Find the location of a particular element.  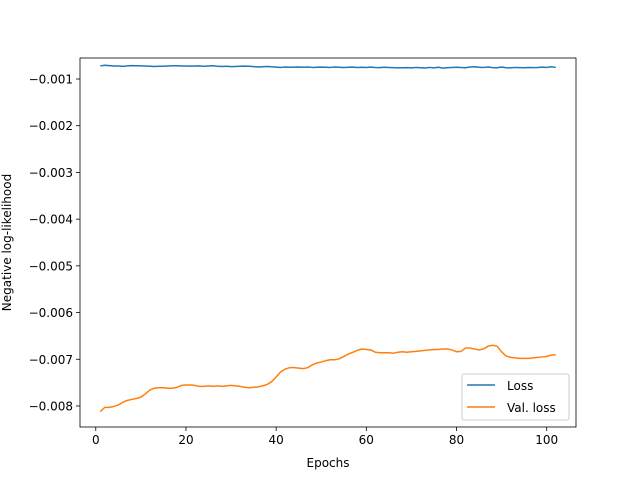

x-tick-label: 0 is located at coordinates (96, 440).